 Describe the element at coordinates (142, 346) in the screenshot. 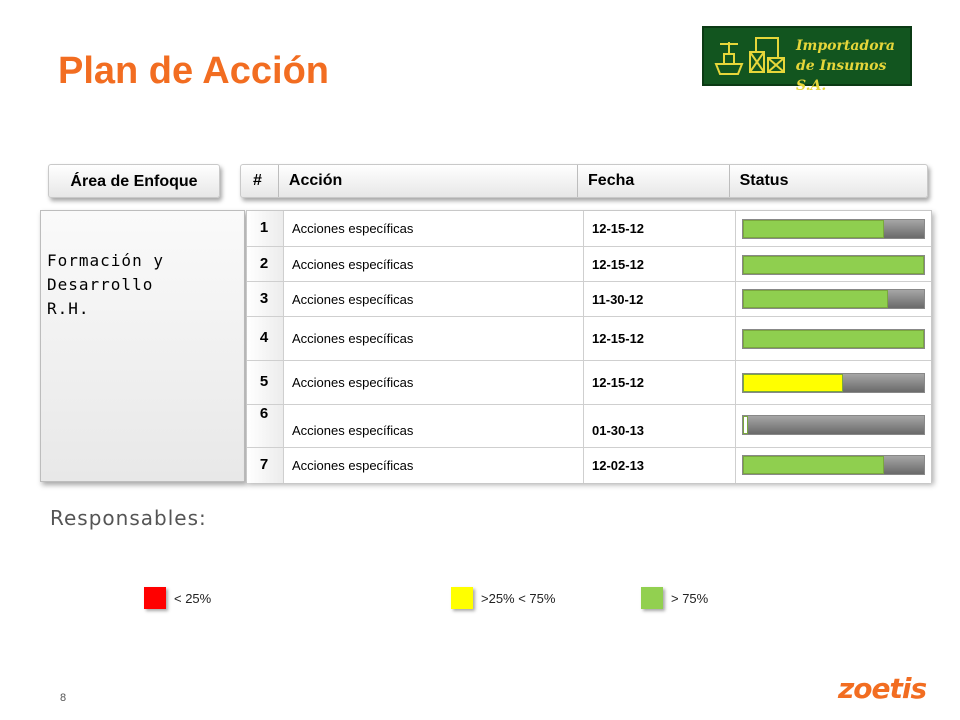

I see `focus-area-box: Formación y Desarrollo R.H.` at that location.